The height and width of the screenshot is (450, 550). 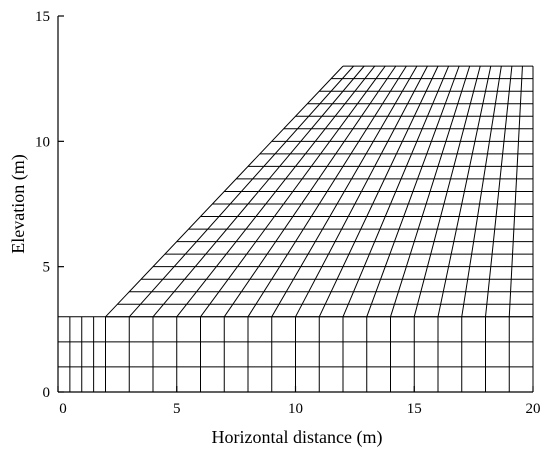 What do you see at coordinates (533, 409) in the screenshot?
I see `tick-label: 20` at bounding box center [533, 409].